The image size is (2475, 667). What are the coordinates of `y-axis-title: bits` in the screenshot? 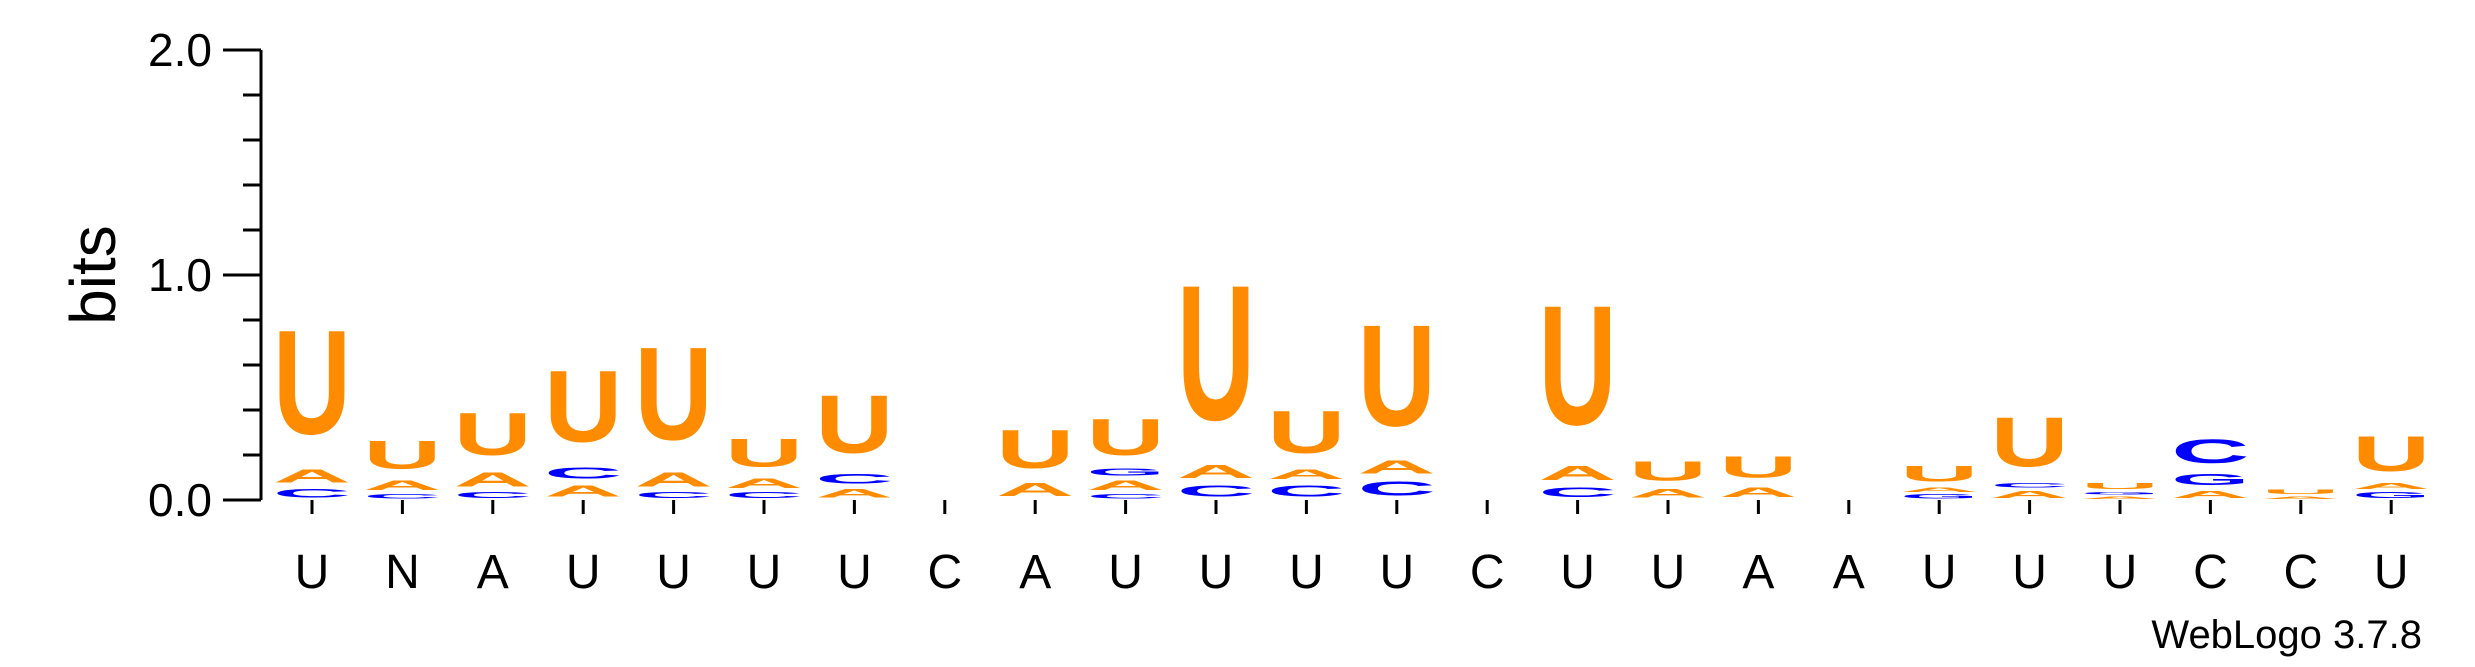 It's located at (93, 275).